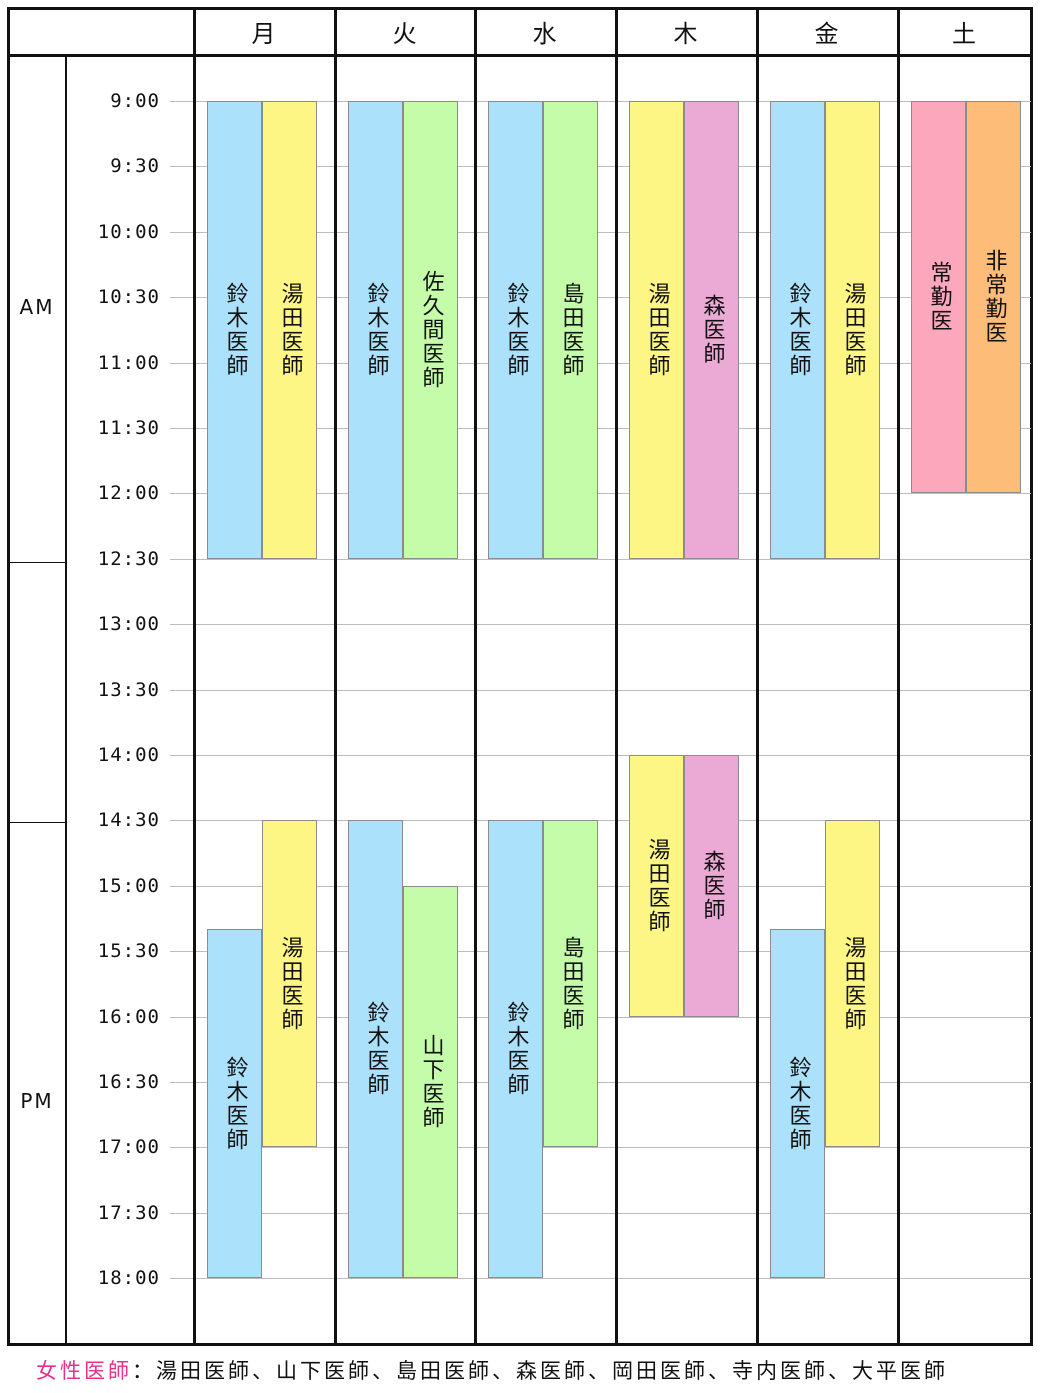 The height and width of the screenshot is (1393, 1040). What do you see at coordinates (128, 1147) in the screenshot?
I see `time-label: 17:00` at bounding box center [128, 1147].